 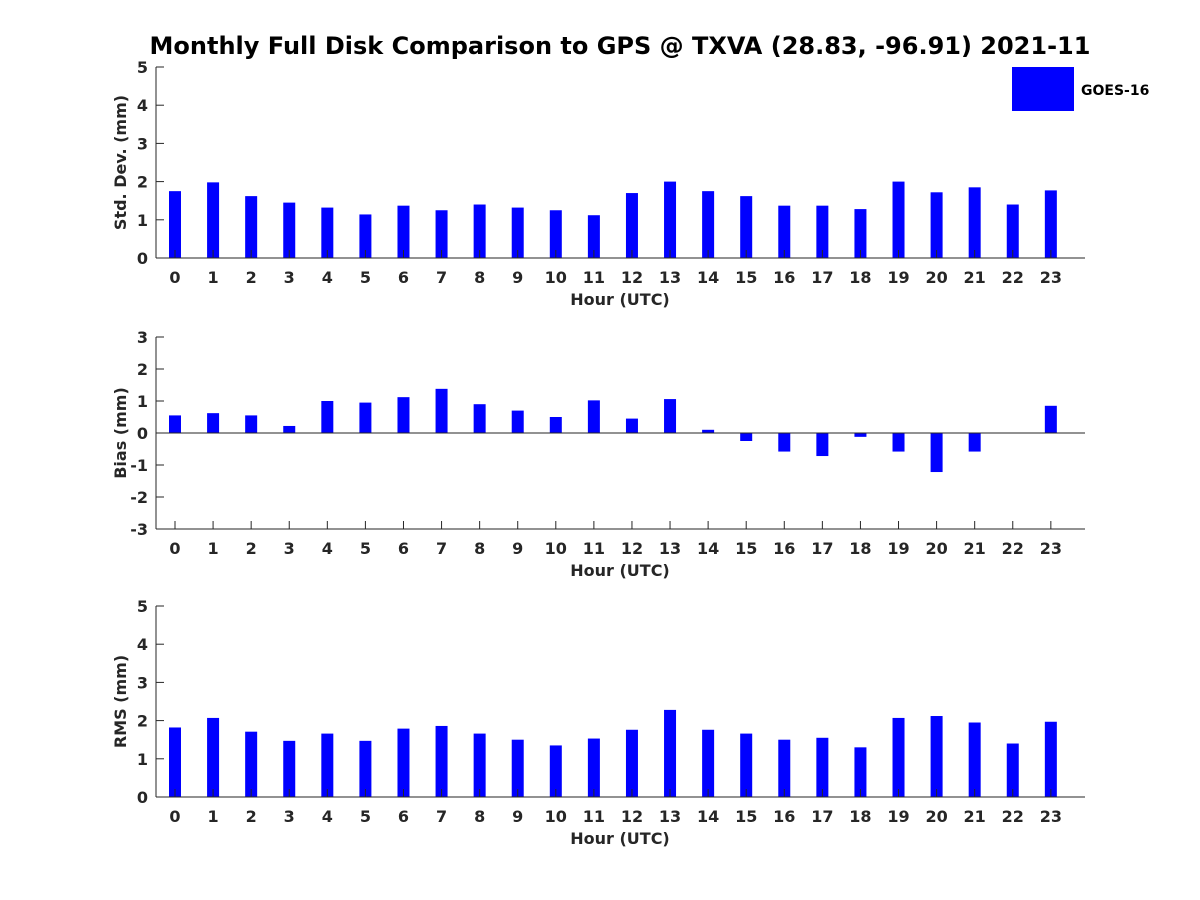 I want to click on x-tick-label: 2, so click(x=251, y=816).